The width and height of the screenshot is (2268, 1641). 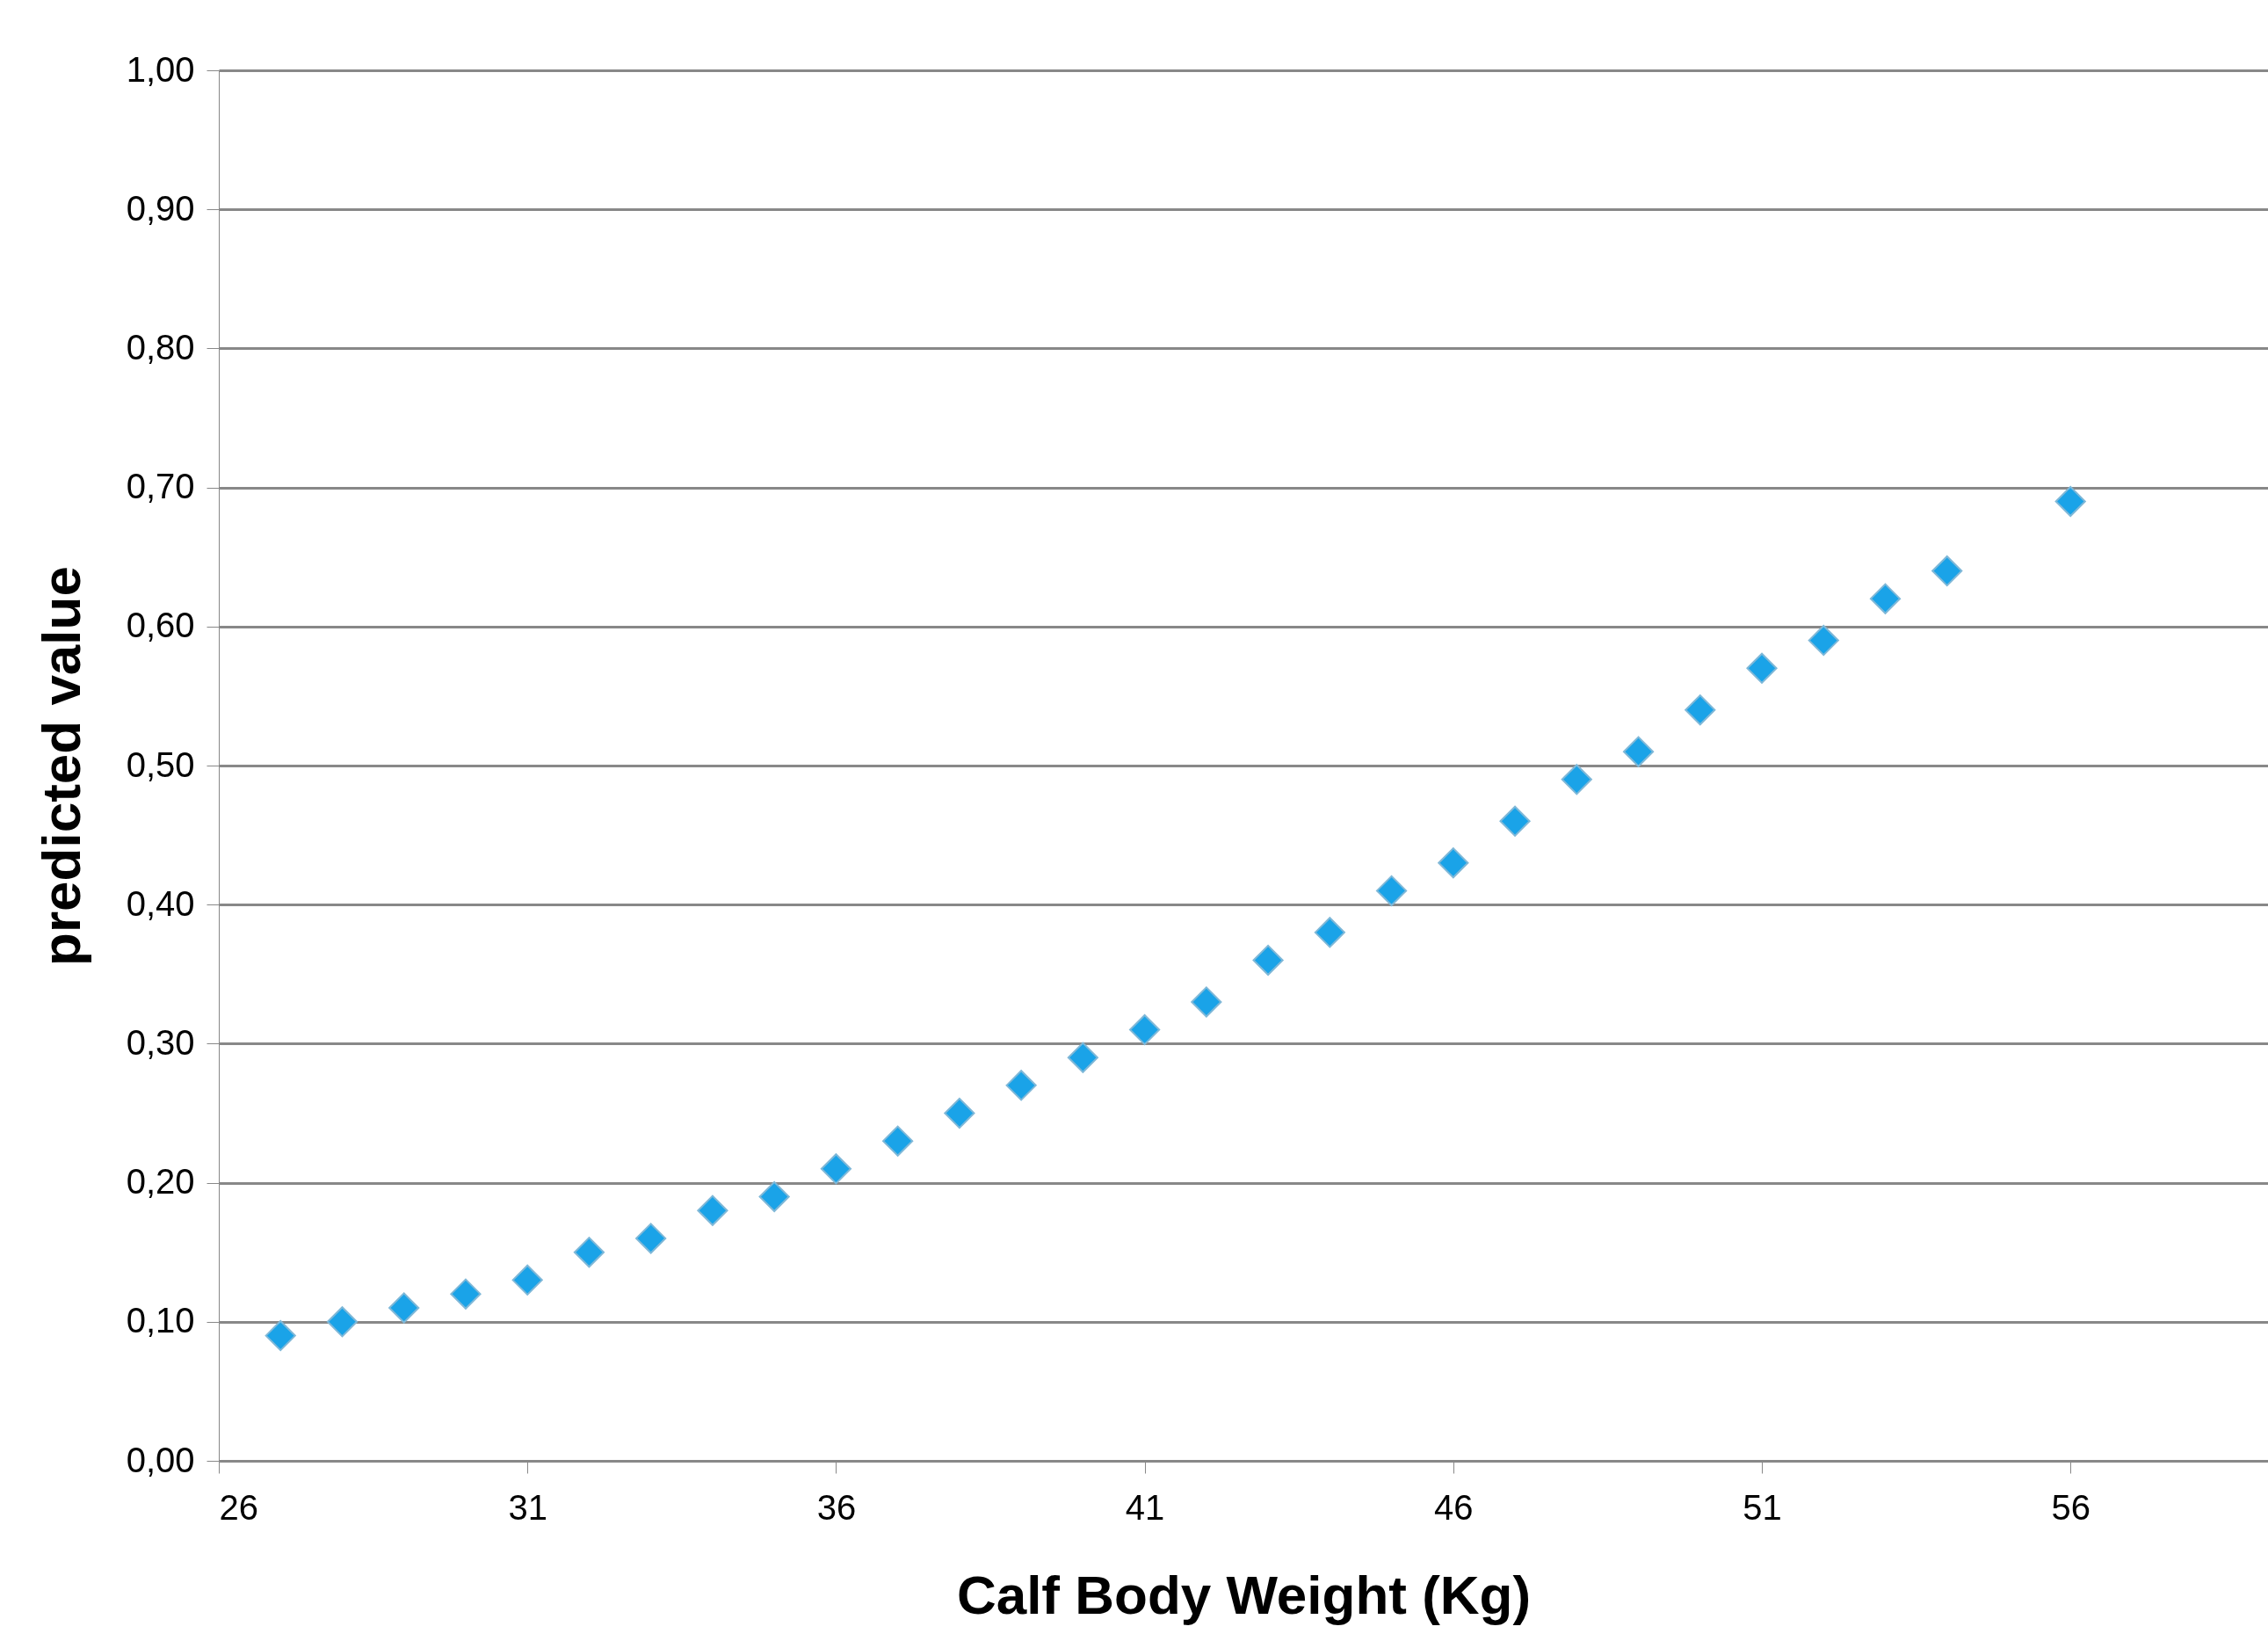 What do you see at coordinates (1244, 1594) in the screenshot?
I see `x-axis-title: Calf Body Weight (Kg)` at bounding box center [1244, 1594].